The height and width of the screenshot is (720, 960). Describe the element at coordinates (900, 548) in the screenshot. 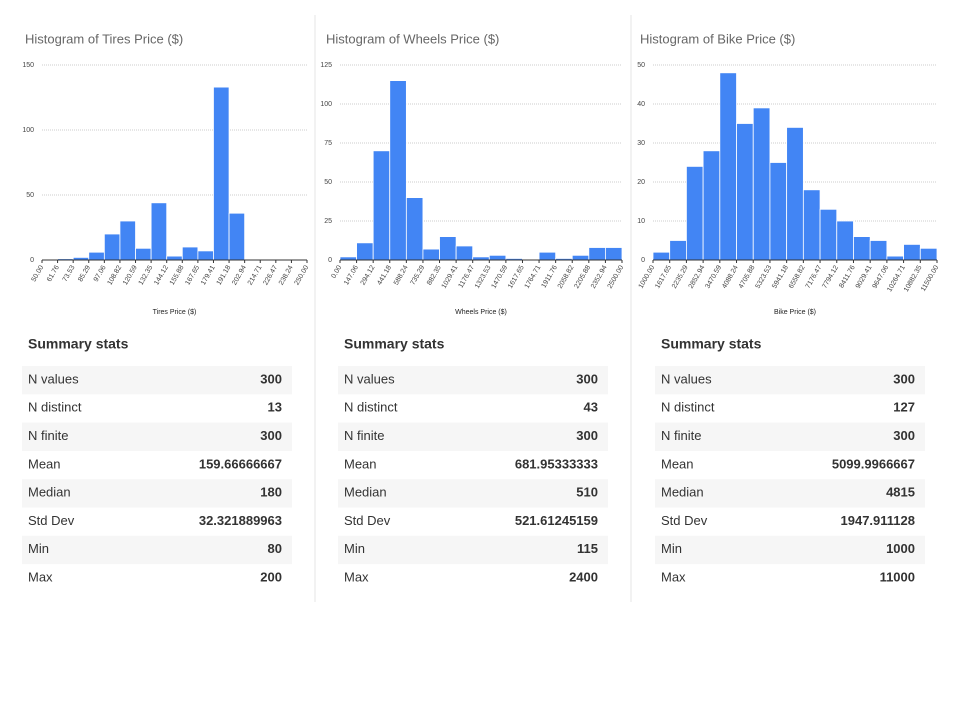

I see `row-value: 1000` at that location.